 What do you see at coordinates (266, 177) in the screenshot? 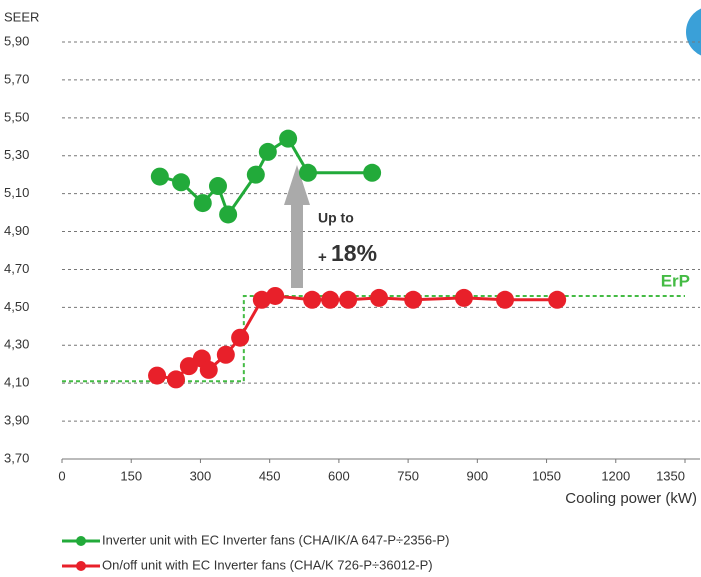
I see `series-line` at bounding box center [266, 177].